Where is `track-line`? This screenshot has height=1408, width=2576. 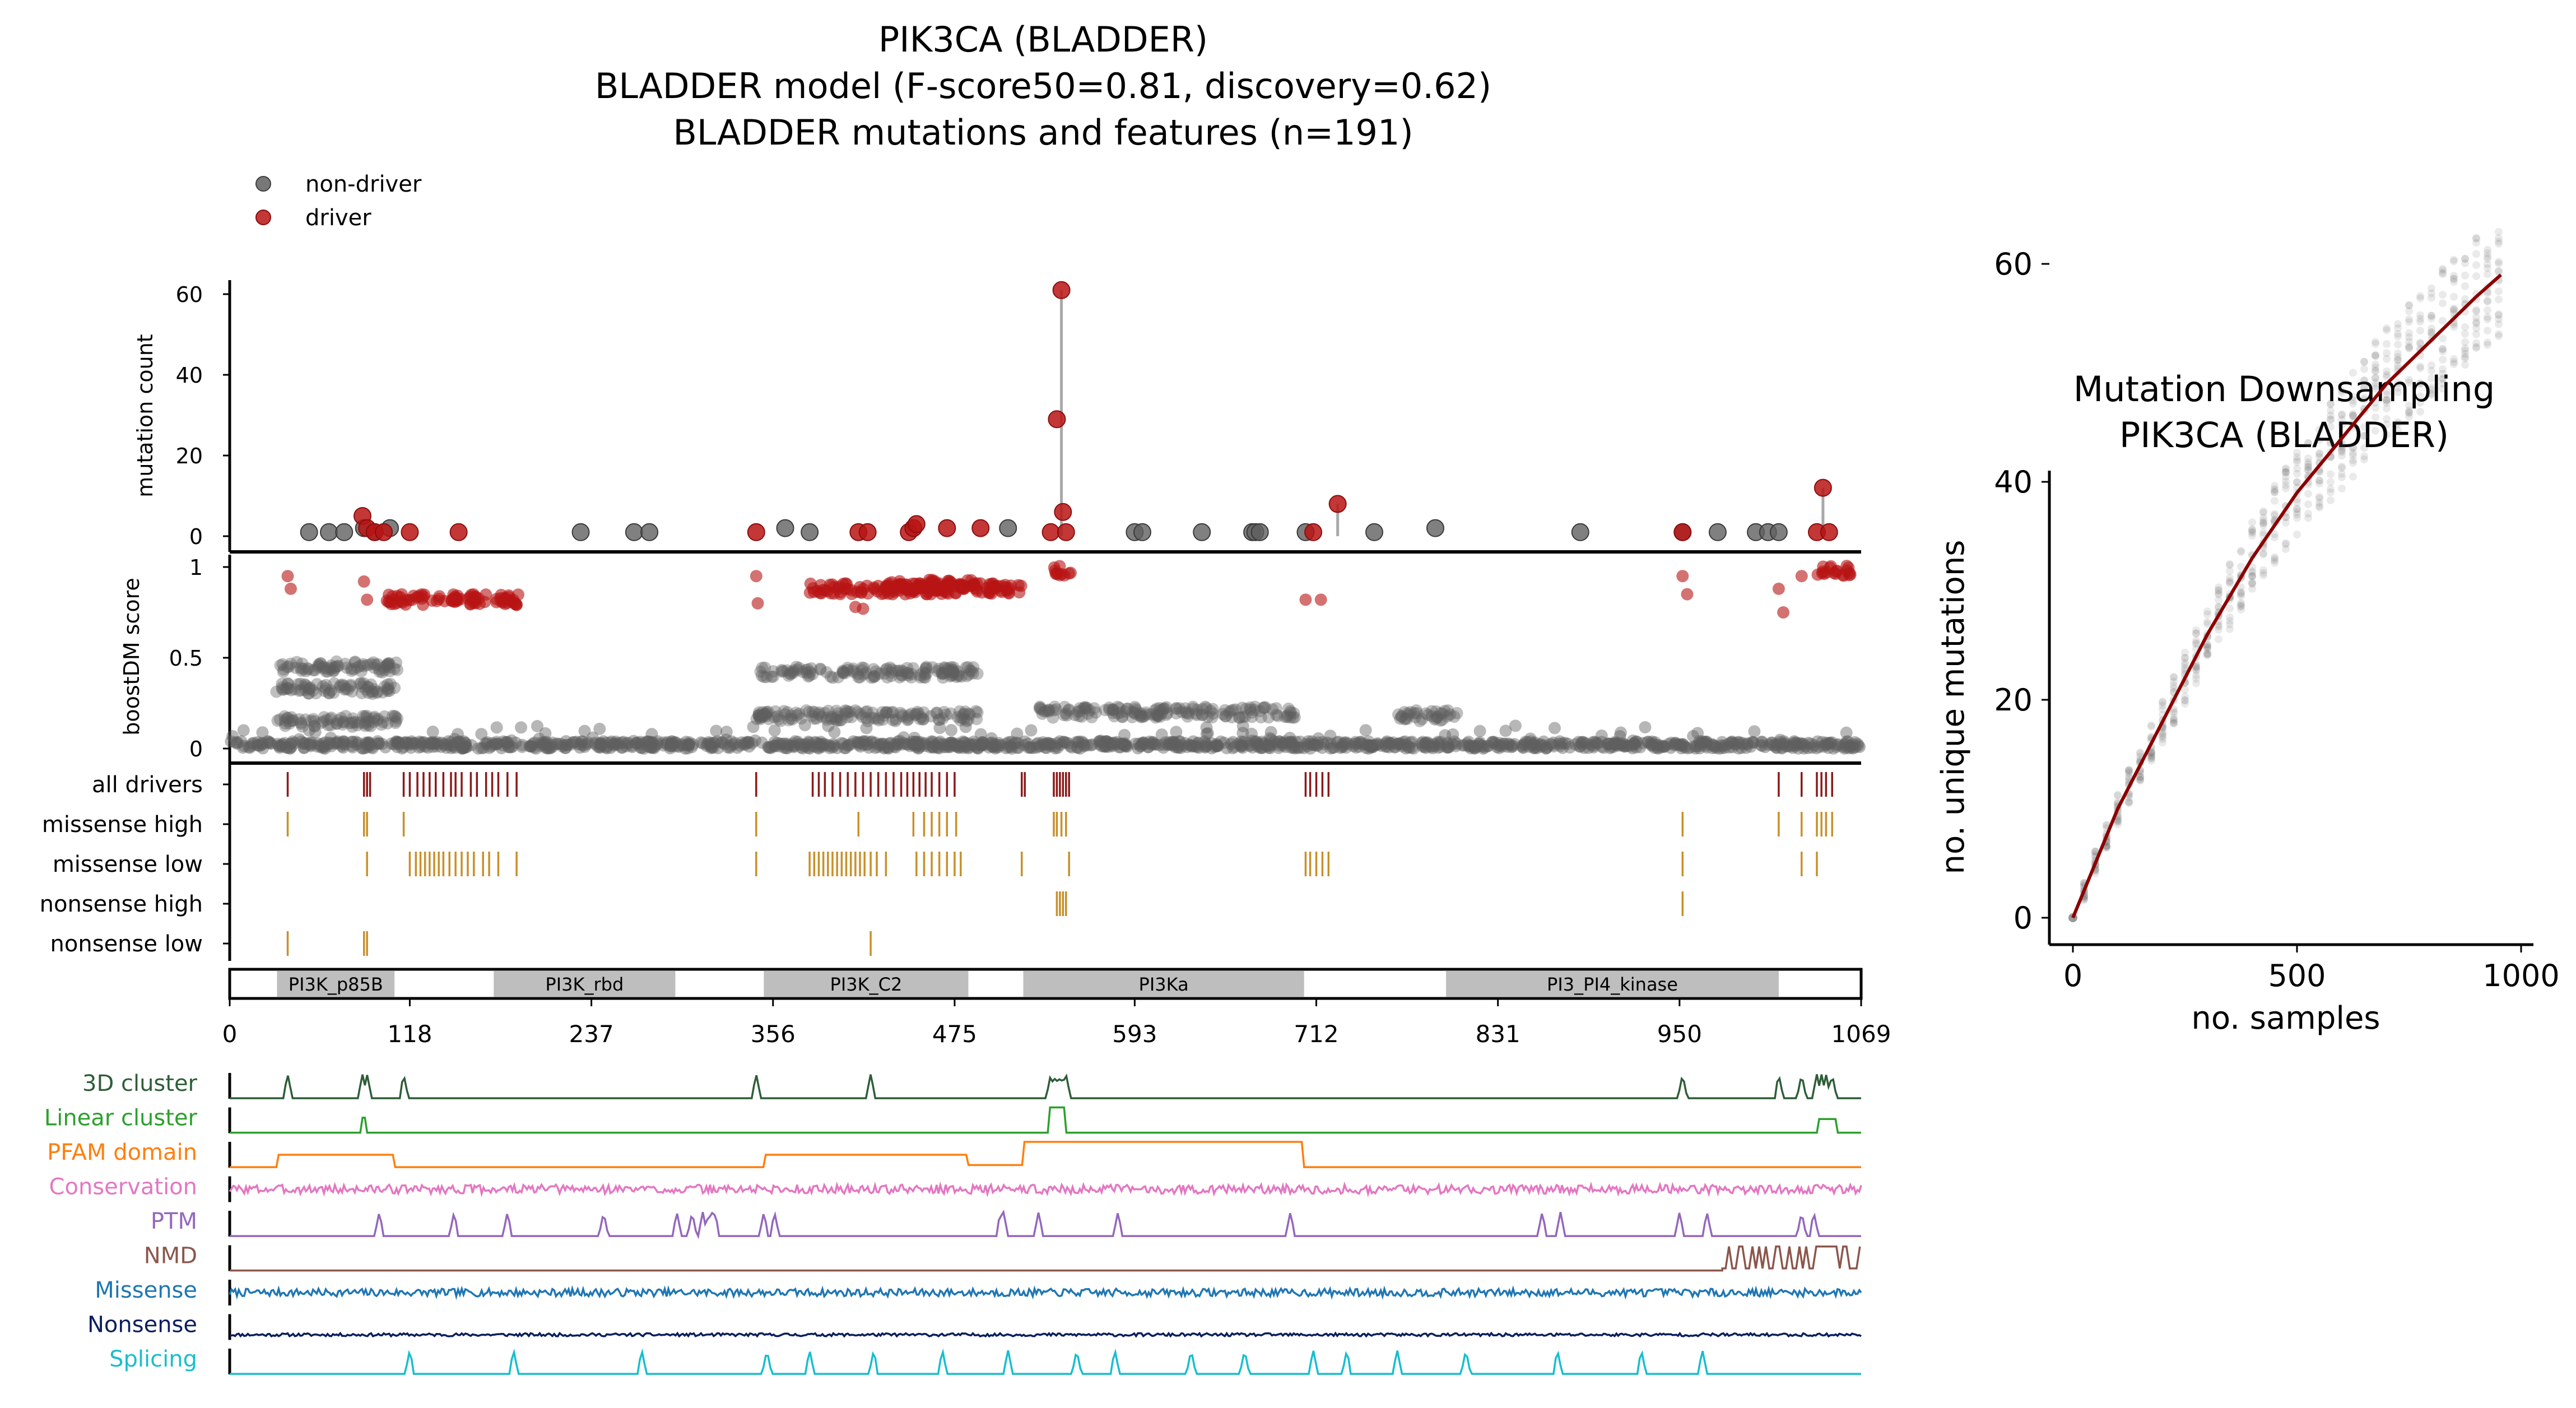 track-line is located at coordinates (1045, 1361).